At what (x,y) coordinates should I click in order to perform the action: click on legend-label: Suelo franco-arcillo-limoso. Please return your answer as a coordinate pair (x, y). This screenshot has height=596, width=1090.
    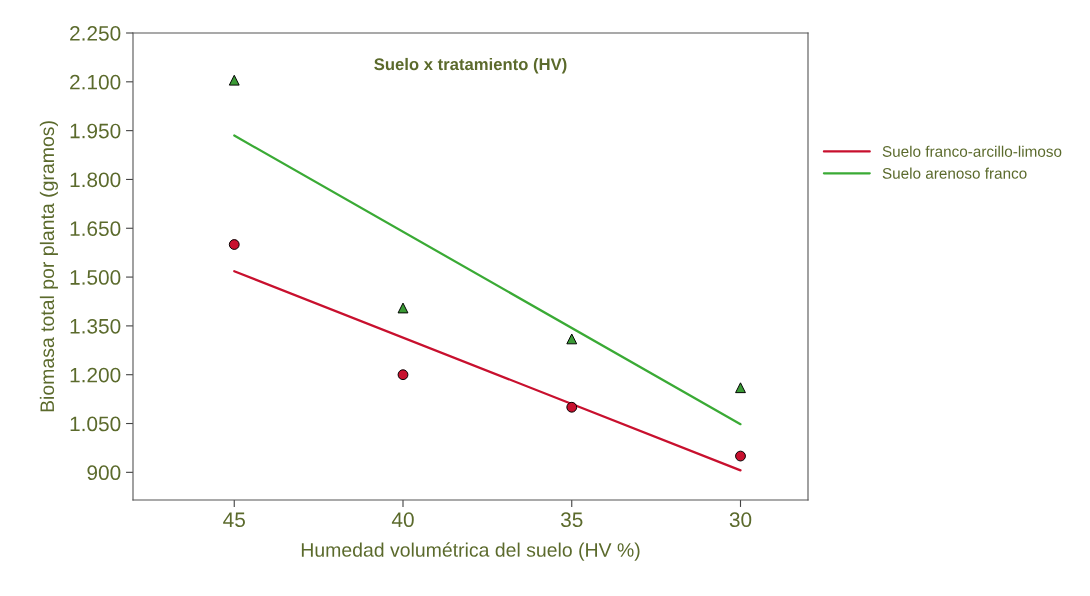
    Looking at the image, I should click on (972, 151).